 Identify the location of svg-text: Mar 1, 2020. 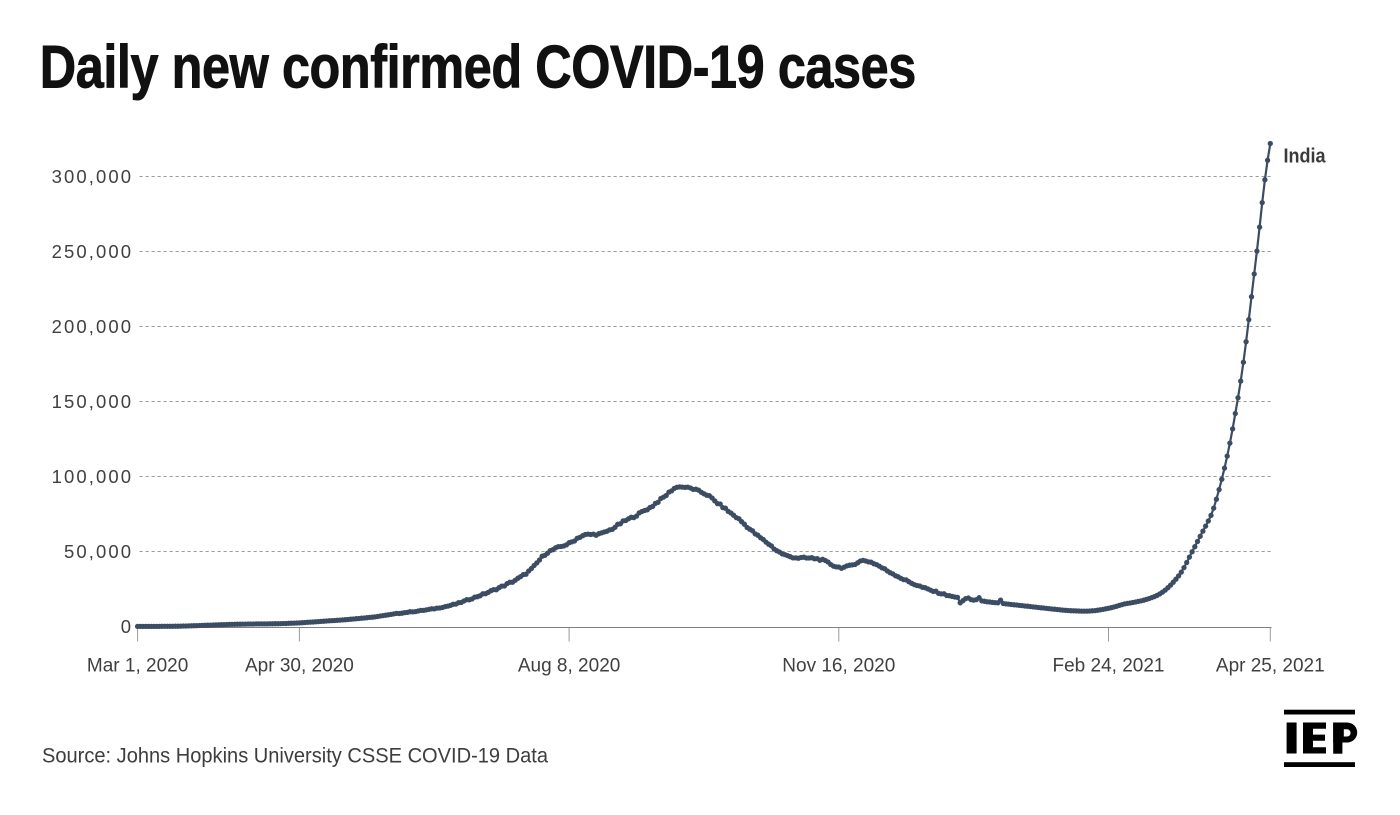
(137, 666).